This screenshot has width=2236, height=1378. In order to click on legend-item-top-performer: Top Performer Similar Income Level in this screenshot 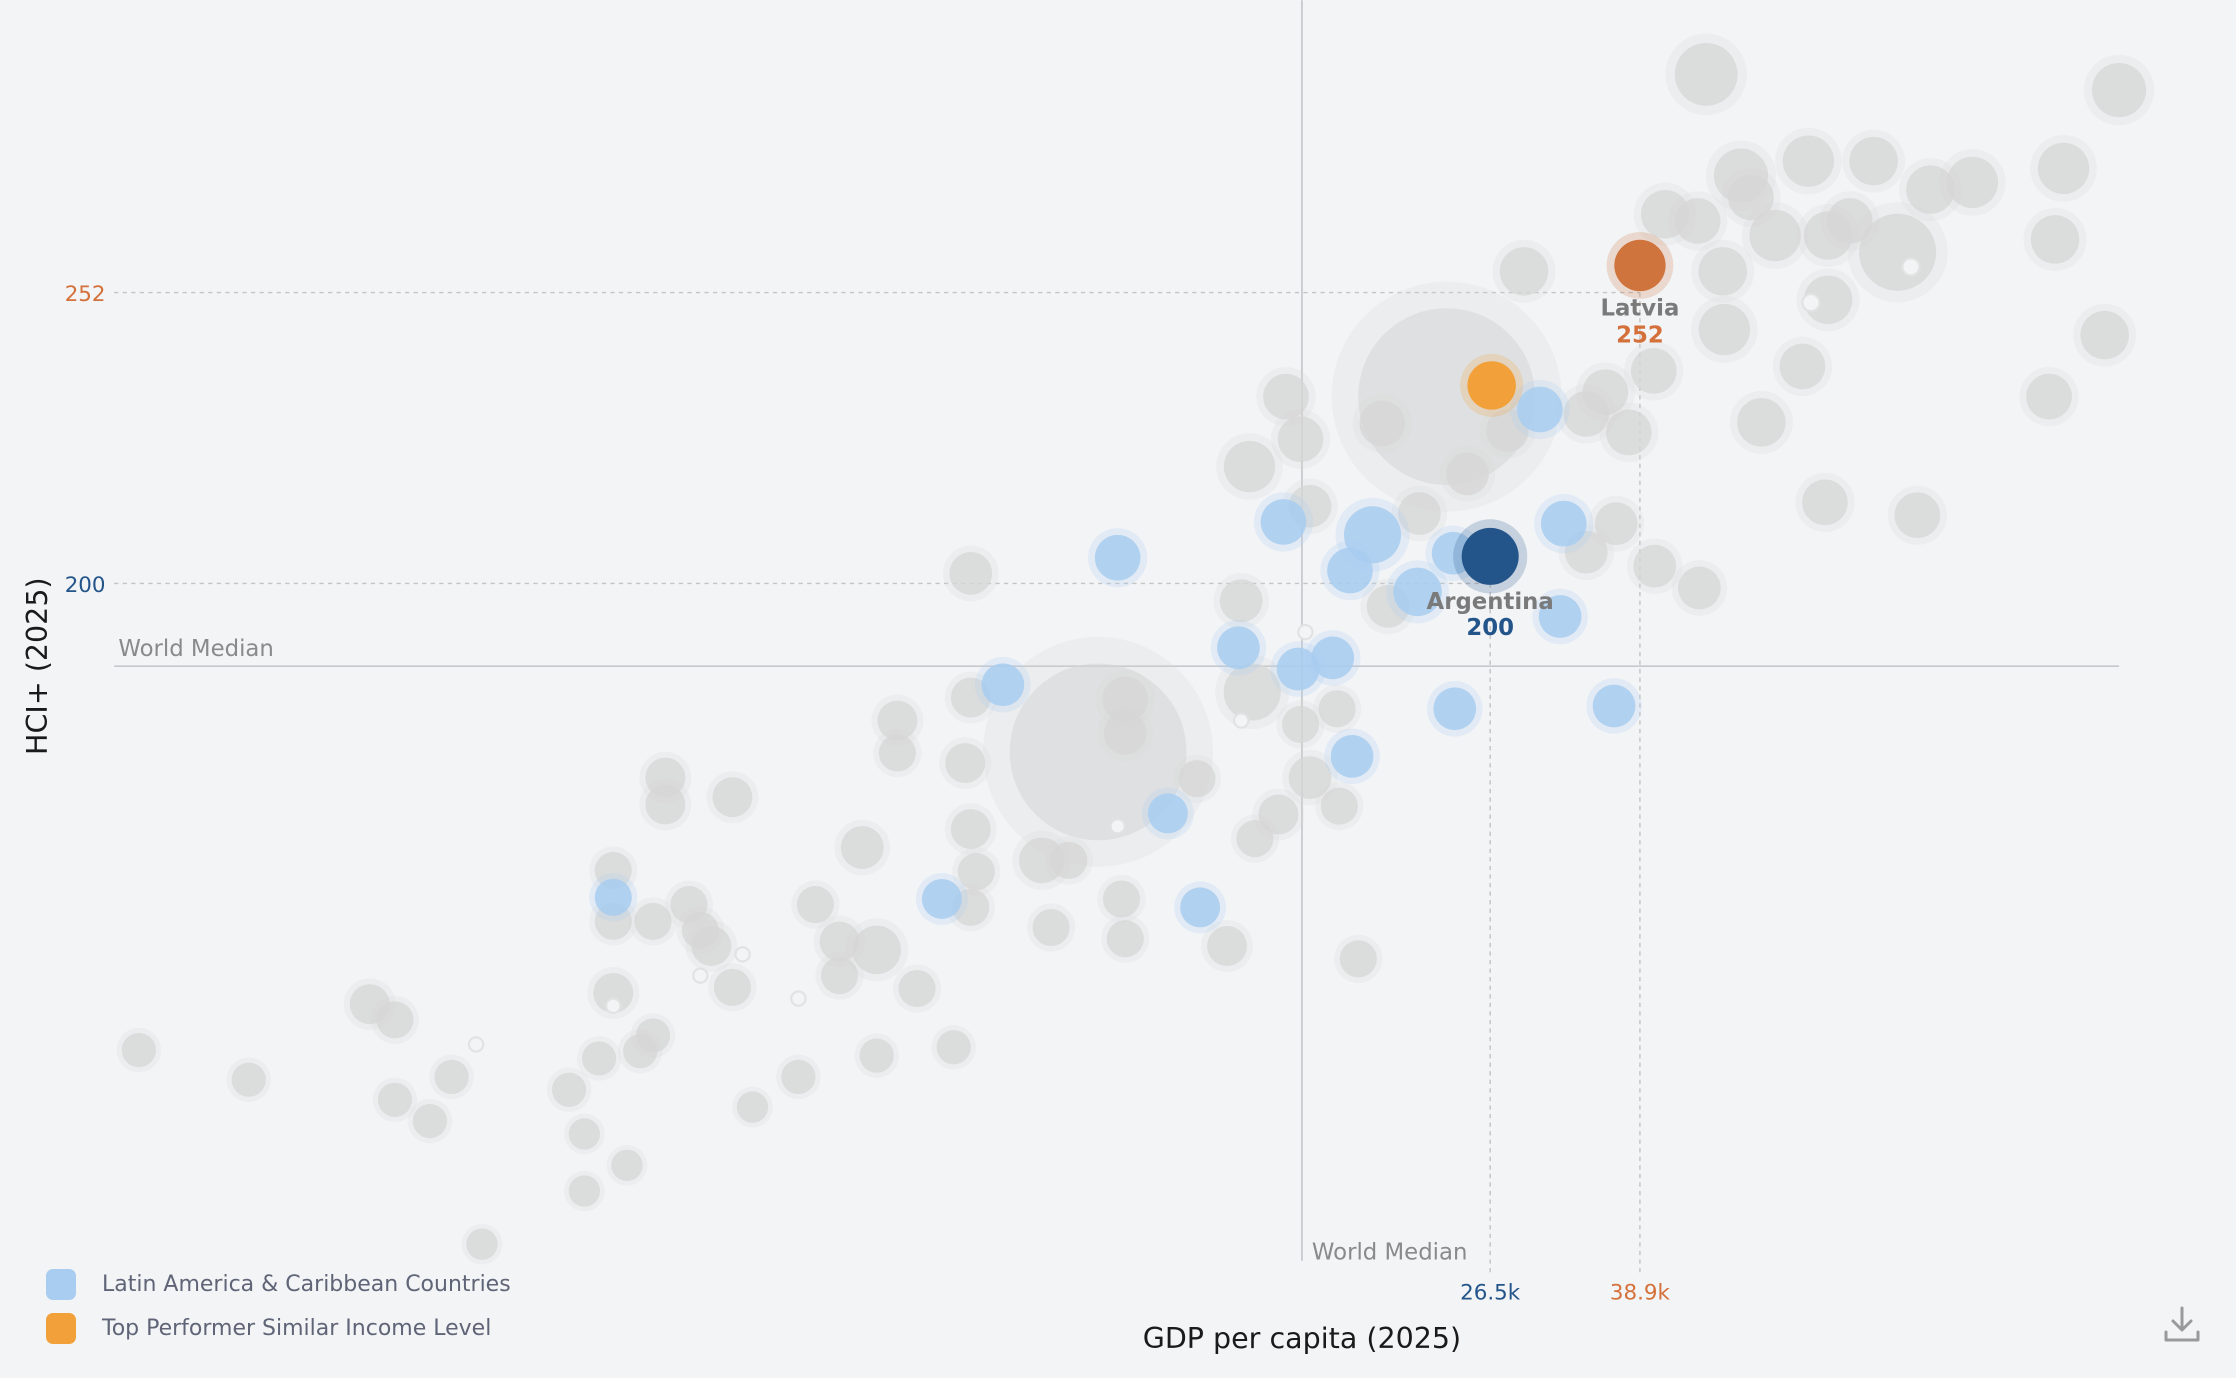, I will do `click(278, 1328)`.